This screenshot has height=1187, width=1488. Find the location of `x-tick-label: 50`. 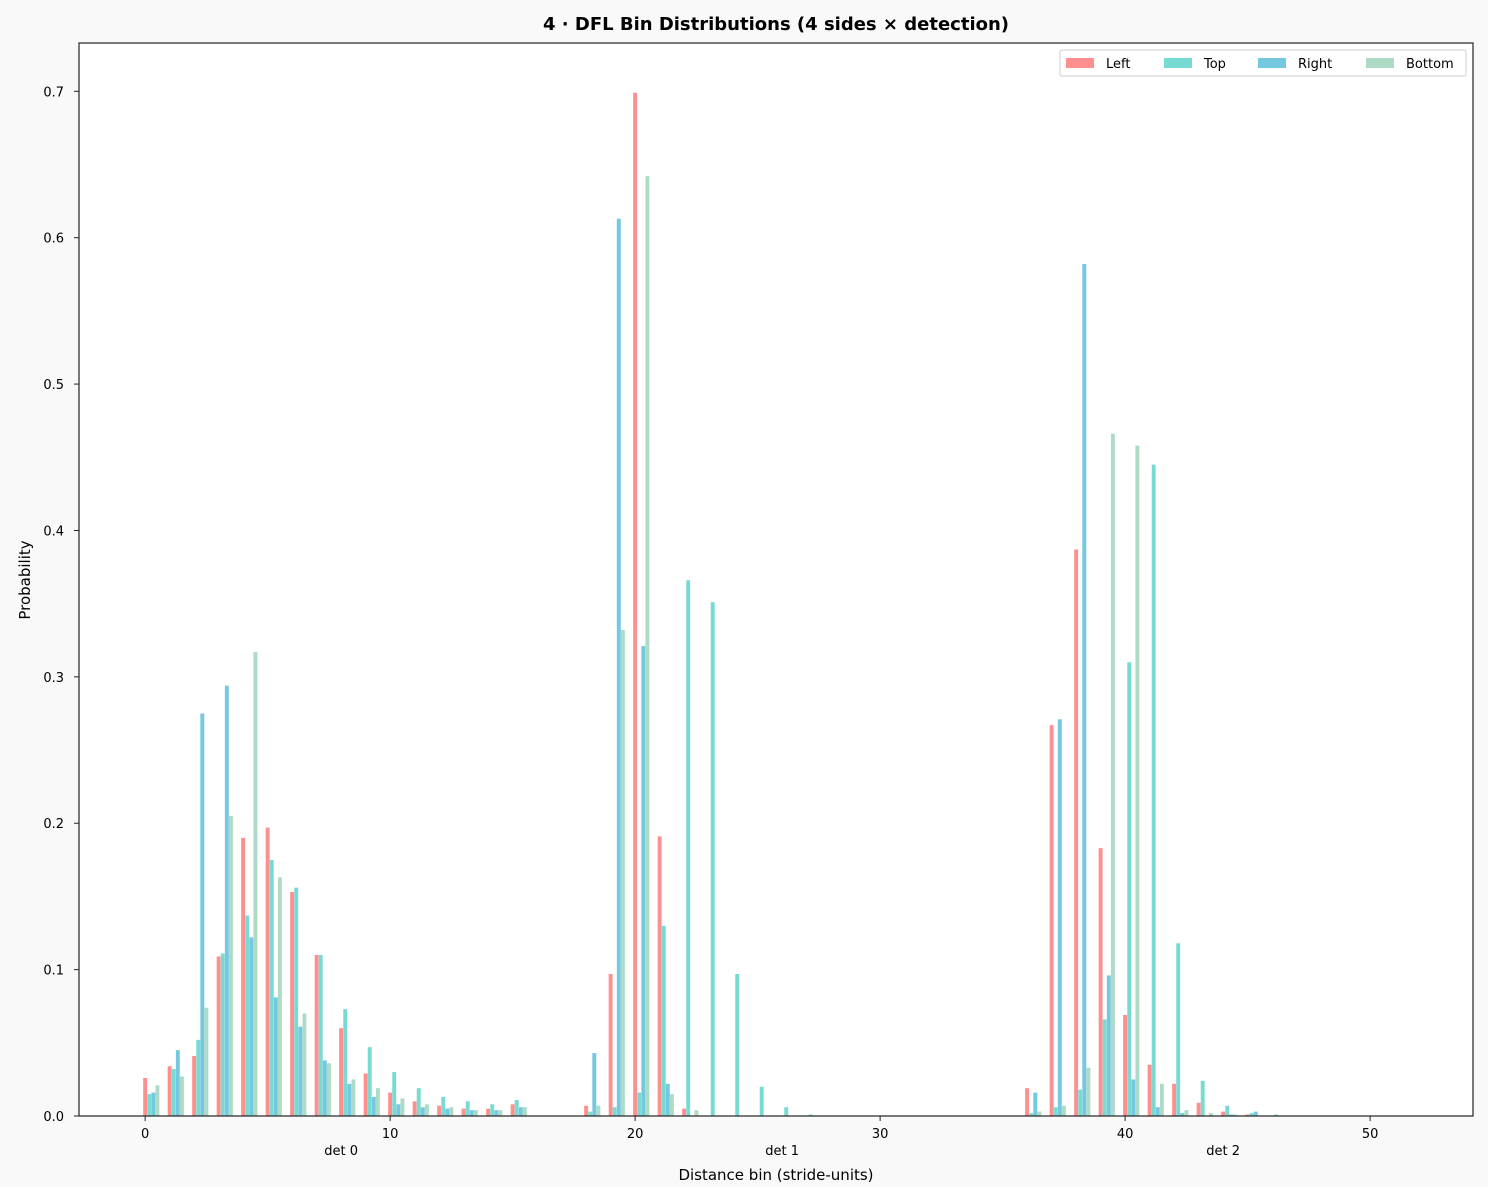

x-tick-label: 50 is located at coordinates (1370, 1134).